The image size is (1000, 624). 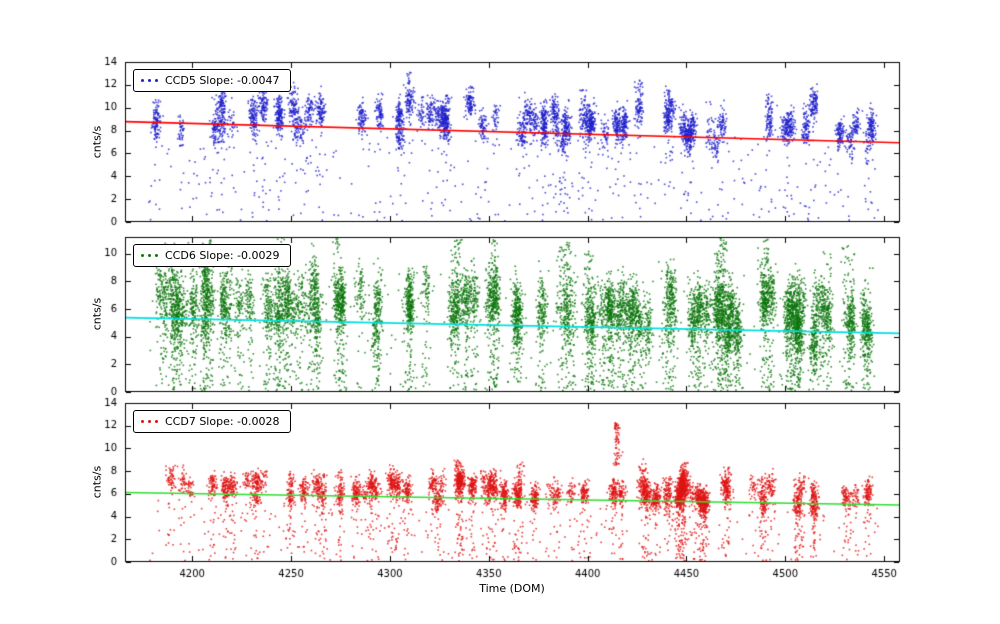 What do you see at coordinates (97, 142) in the screenshot?
I see `y-axis-label-ccd5: cnts/s` at bounding box center [97, 142].